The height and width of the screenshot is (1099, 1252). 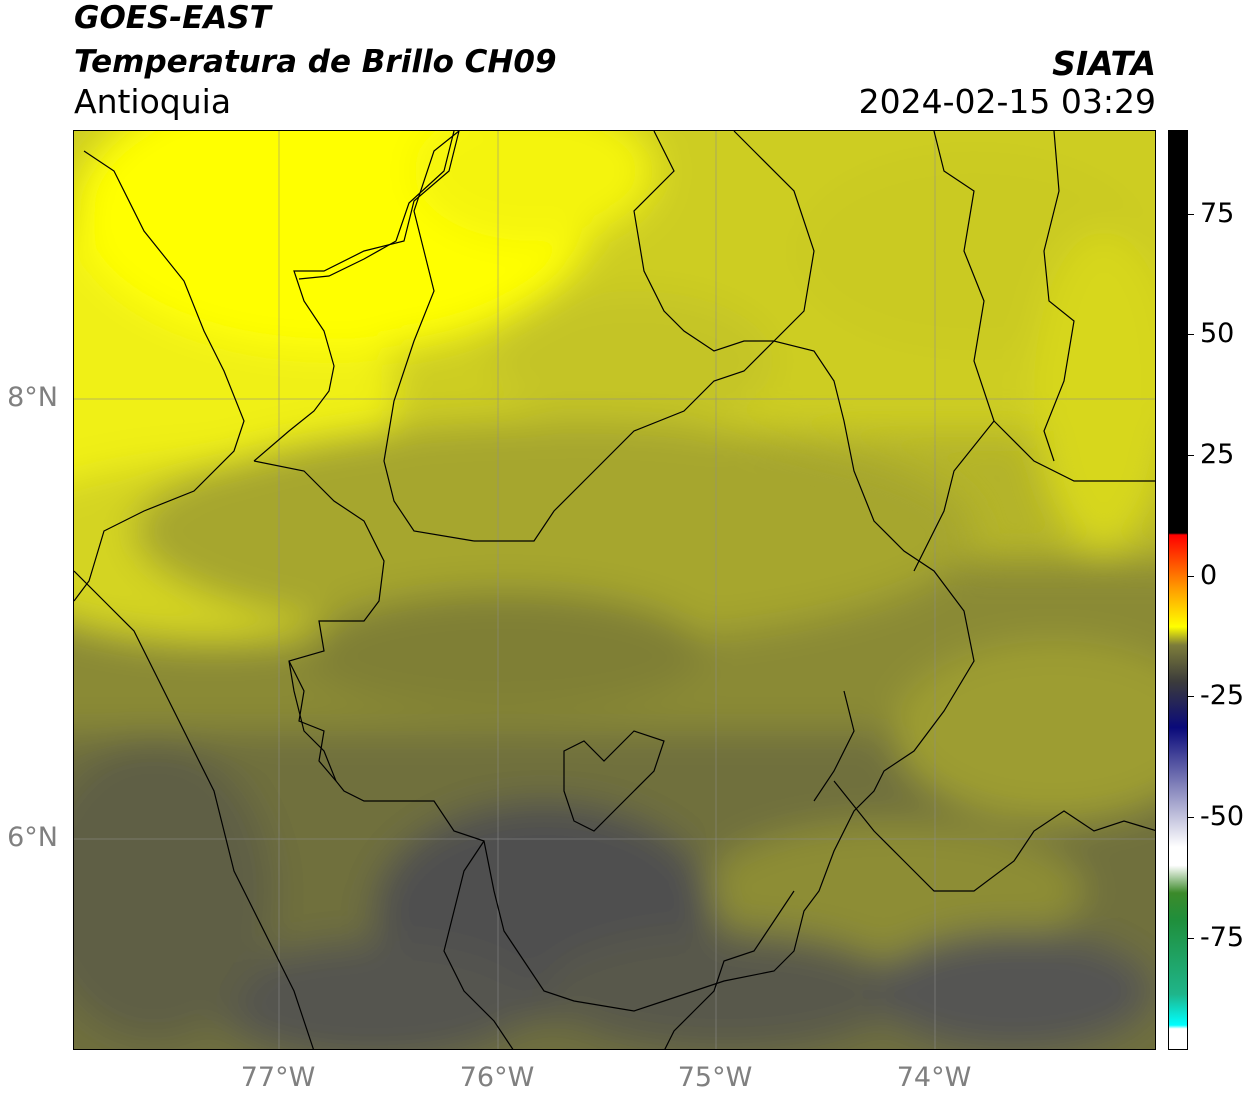 What do you see at coordinates (1222, 937) in the screenshot?
I see `cbar-label-minus75: -75` at bounding box center [1222, 937].